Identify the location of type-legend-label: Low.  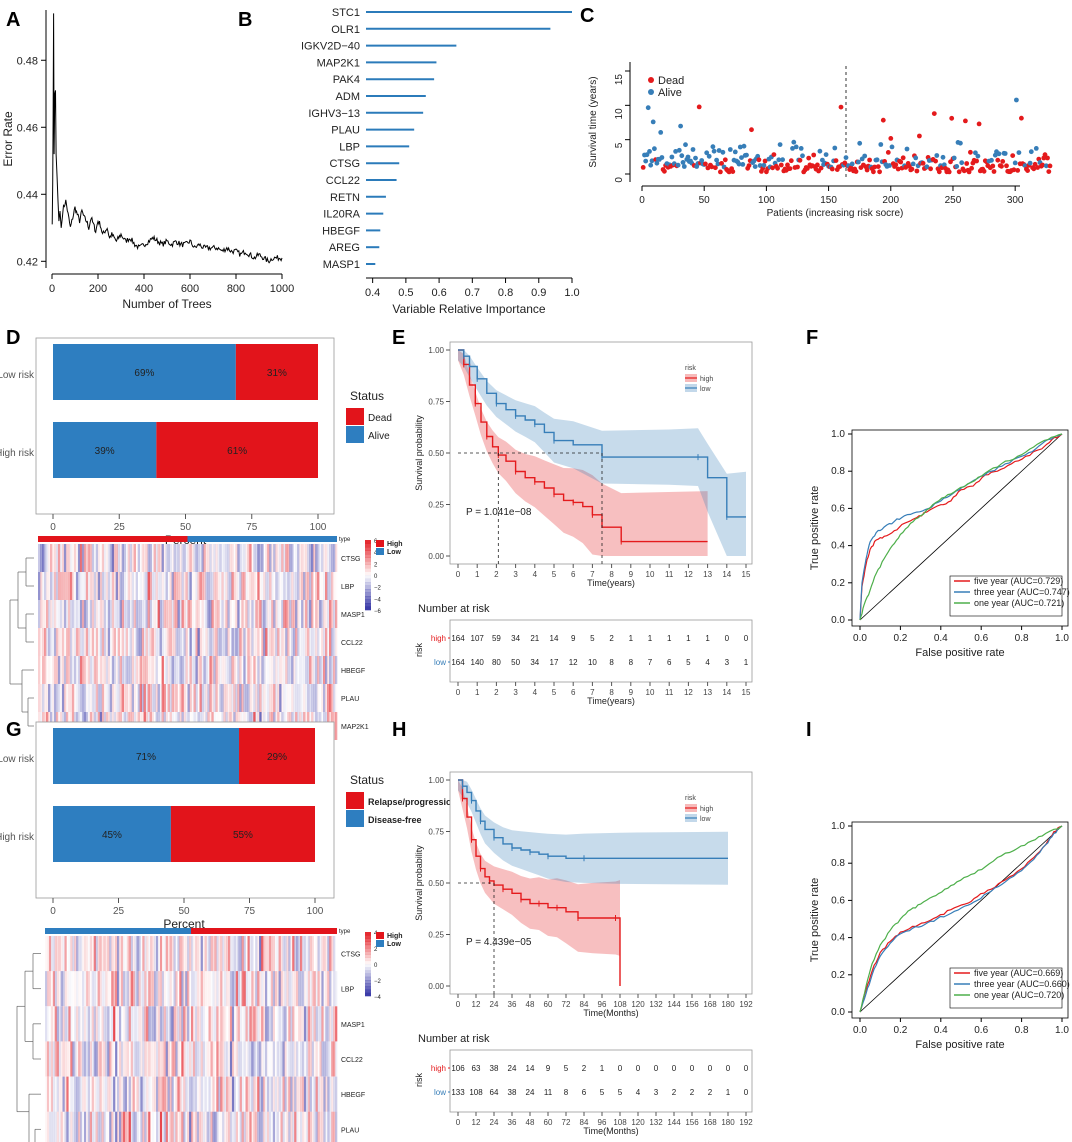
(394, 552).